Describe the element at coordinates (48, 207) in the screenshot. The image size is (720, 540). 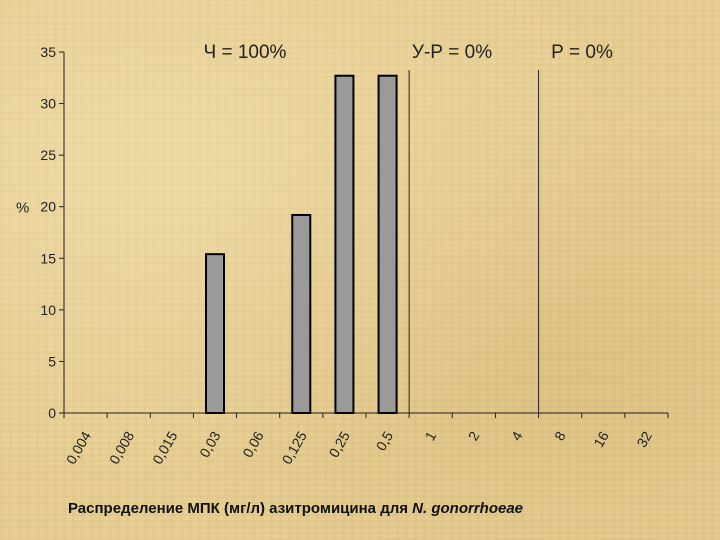
I see `y-tick-label: 20` at that location.